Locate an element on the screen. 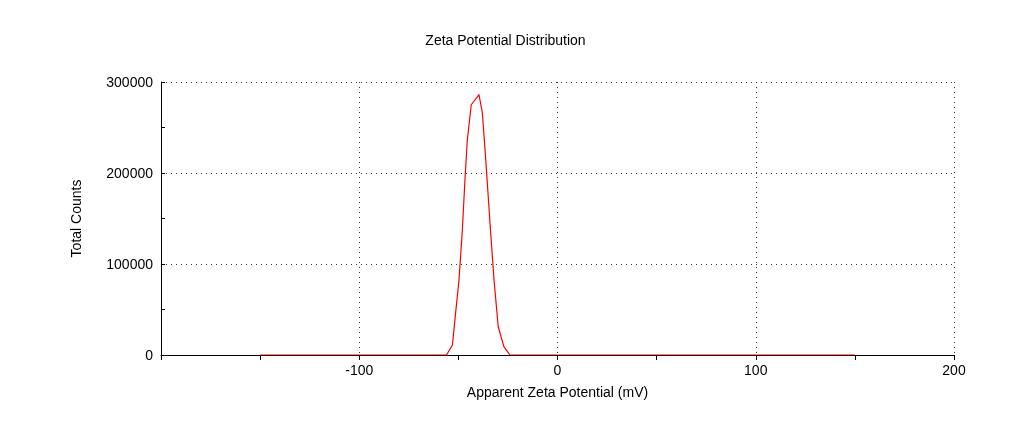 The height and width of the screenshot is (443, 1011). y-tick-label: 200000 is located at coordinates (130, 173).